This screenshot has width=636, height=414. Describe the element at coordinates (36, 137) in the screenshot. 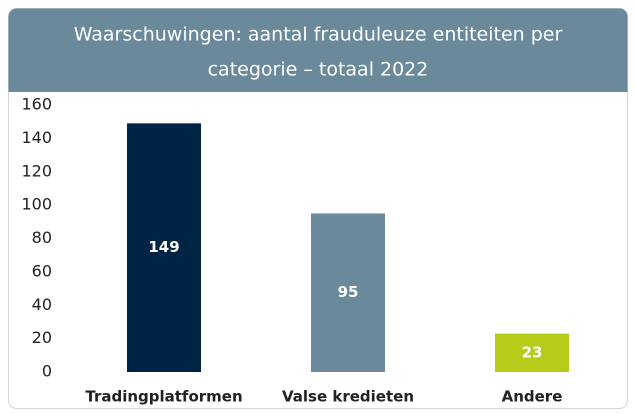

I see `y-tick-label: 140` at that location.